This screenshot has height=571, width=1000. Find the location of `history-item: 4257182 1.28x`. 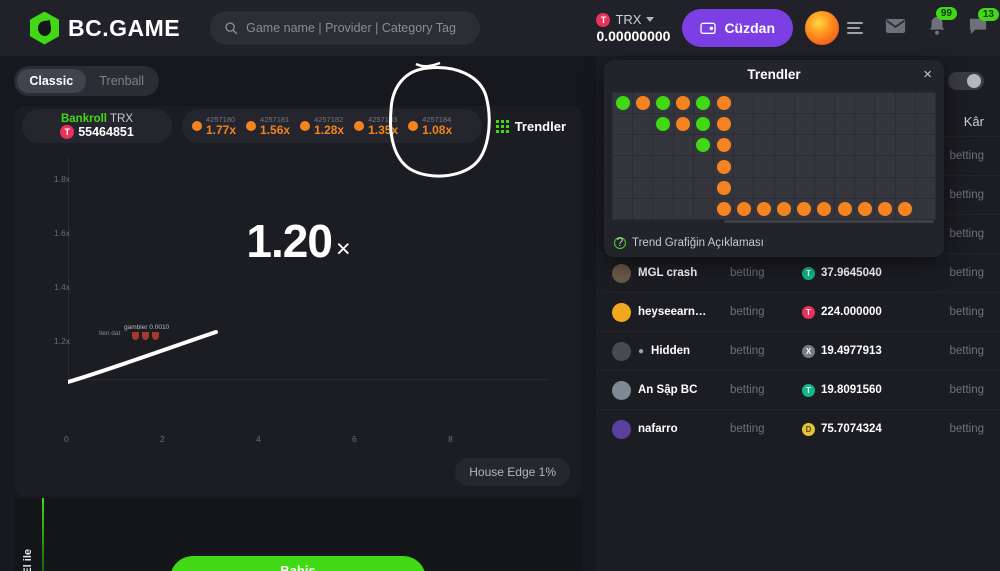

history-item: 4257182 1.28x is located at coordinates (322, 125).